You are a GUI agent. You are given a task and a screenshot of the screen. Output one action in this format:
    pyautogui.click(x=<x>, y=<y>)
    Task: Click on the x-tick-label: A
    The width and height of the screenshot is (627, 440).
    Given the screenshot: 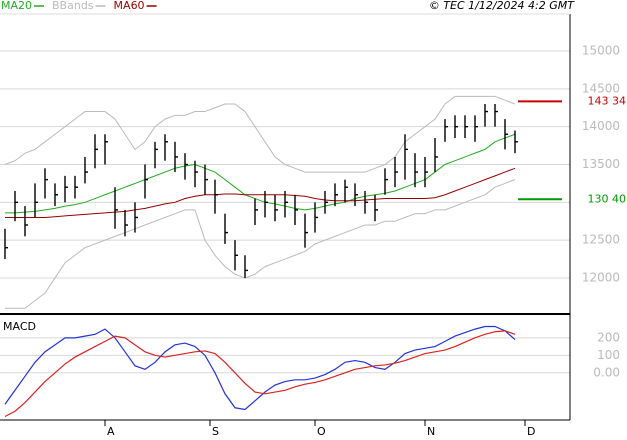 What is the action you would take?
    pyautogui.click(x=111, y=431)
    